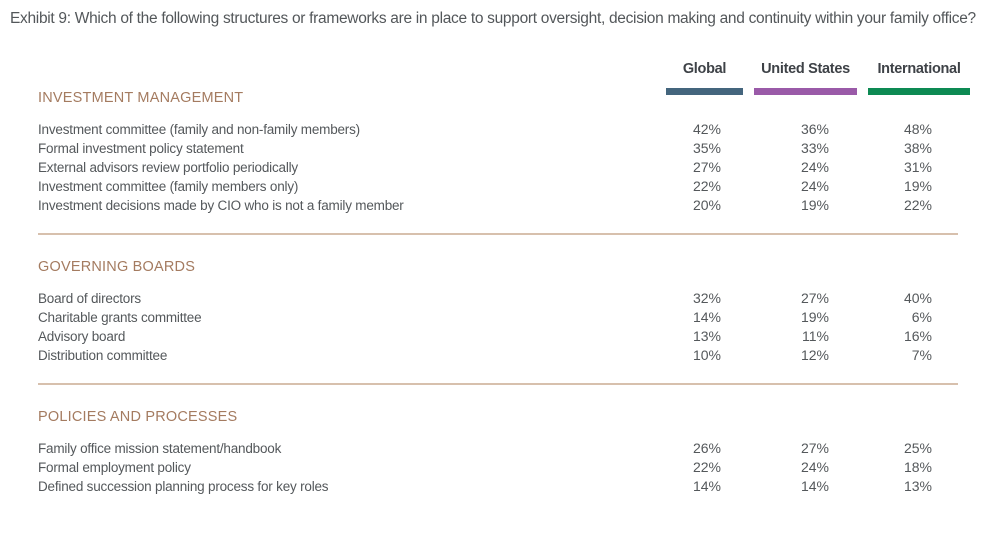 The height and width of the screenshot is (537, 1000). I want to click on table-row: Formal employment policy 22% 24% 18%, so click(504, 467).